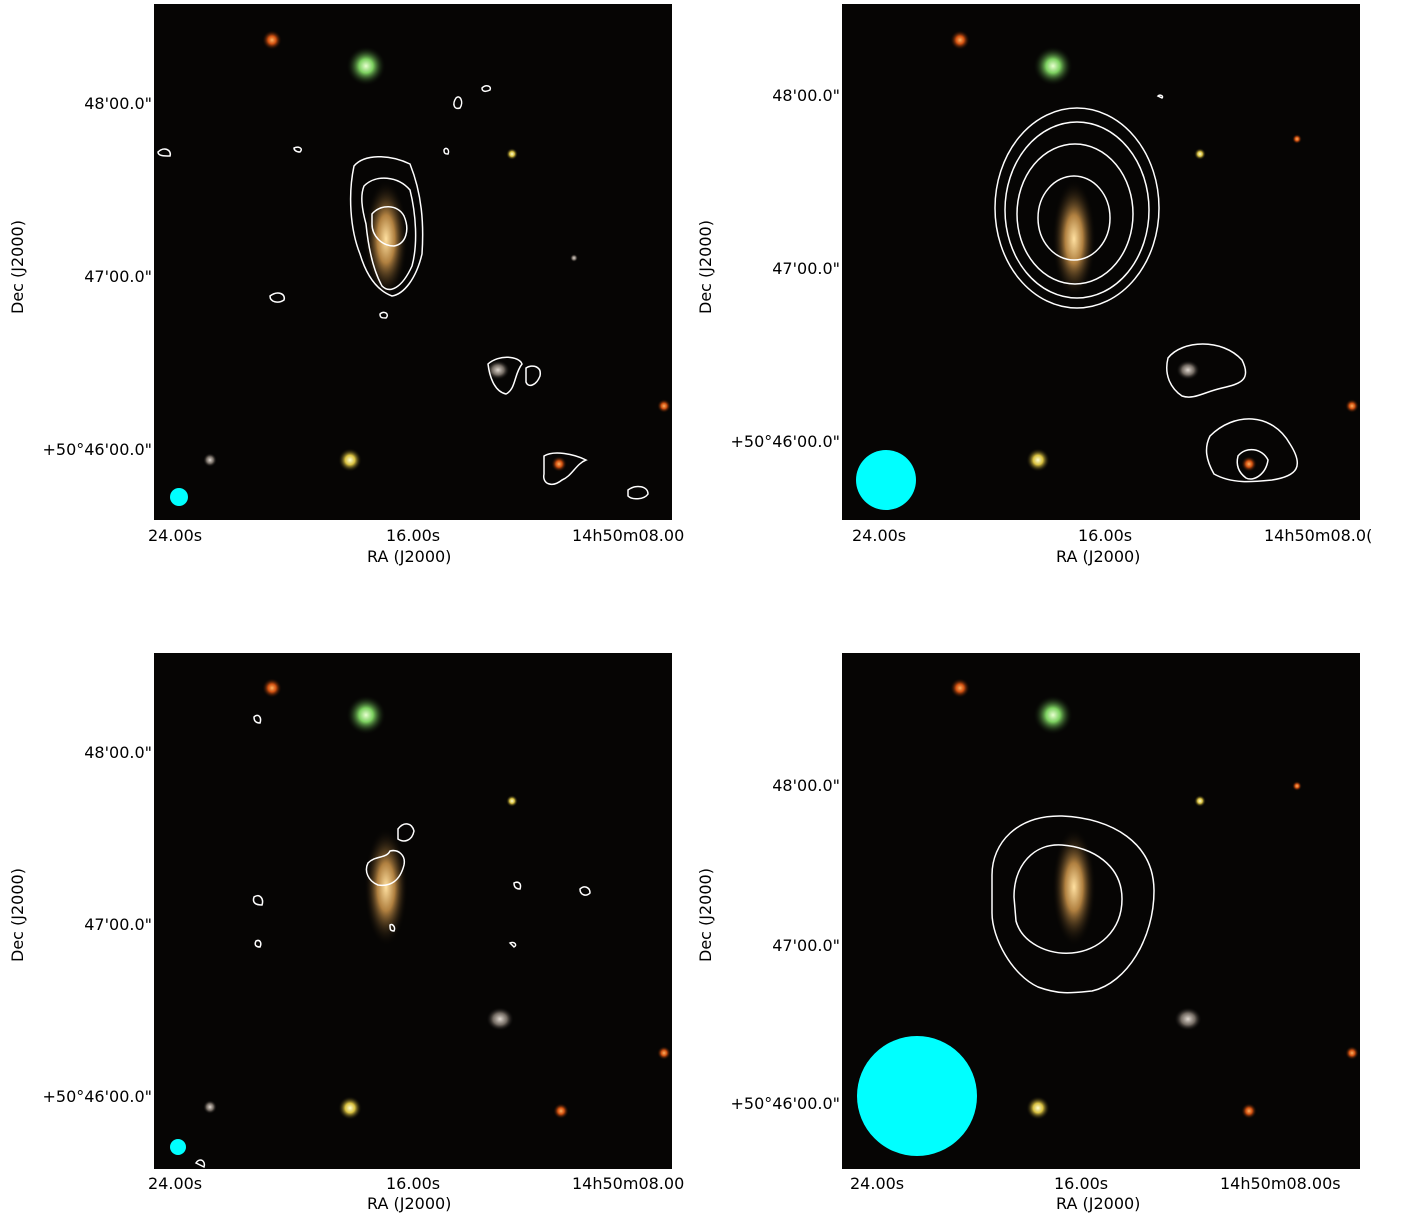  What do you see at coordinates (1280, 1183) in the screenshot?
I see `ra-tick: 14h50m08.00s` at bounding box center [1280, 1183].